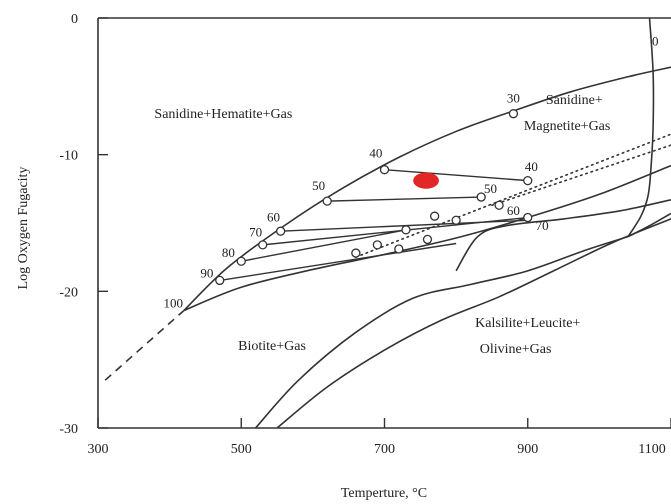 The width and height of the screenshot is (671, 504). I want to click on x-tick-label-1: 500, so click(241, 449).